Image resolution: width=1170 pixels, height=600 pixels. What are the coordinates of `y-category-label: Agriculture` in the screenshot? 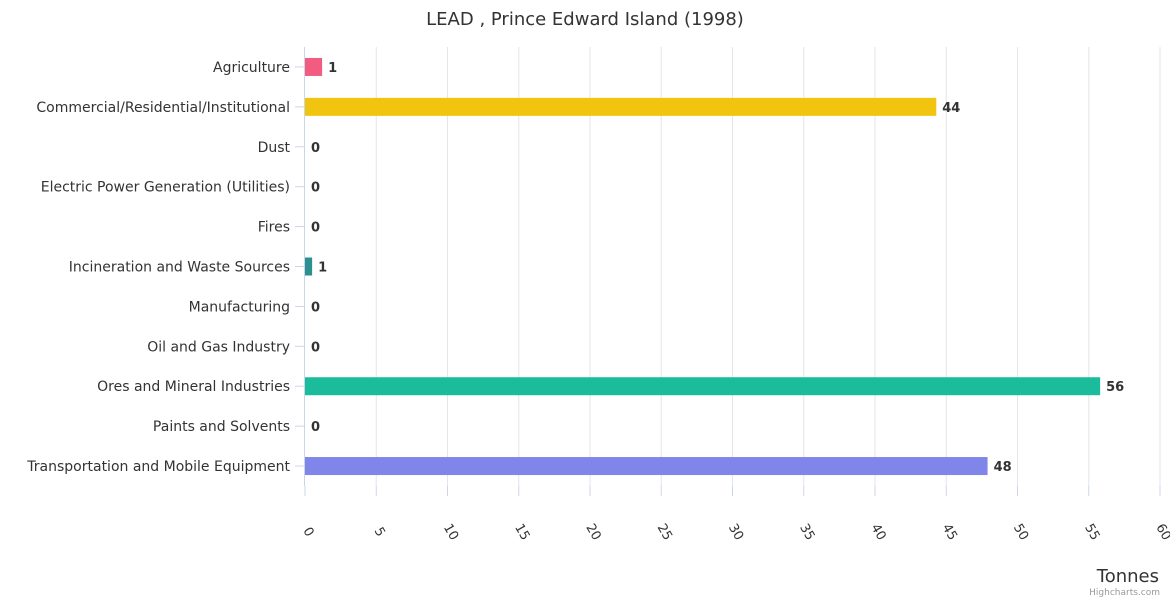 It's located at (251, 68).